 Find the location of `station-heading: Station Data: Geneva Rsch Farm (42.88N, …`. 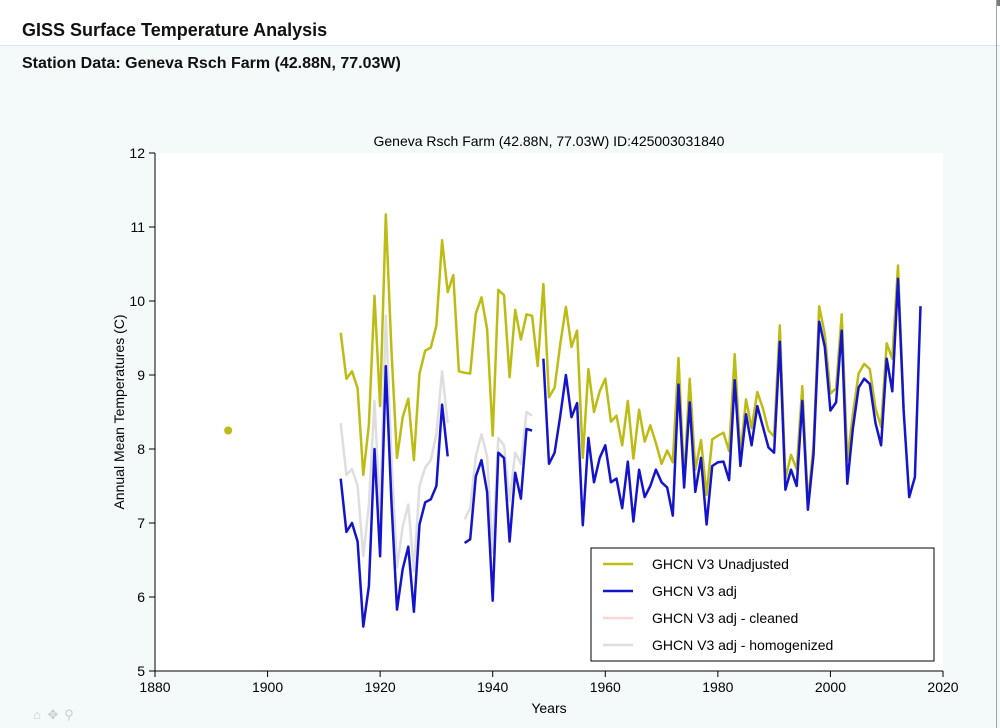

station-heading: Station Data: Geneva Rsch Farm (42.88N, … is located at coordinates (211, 63).